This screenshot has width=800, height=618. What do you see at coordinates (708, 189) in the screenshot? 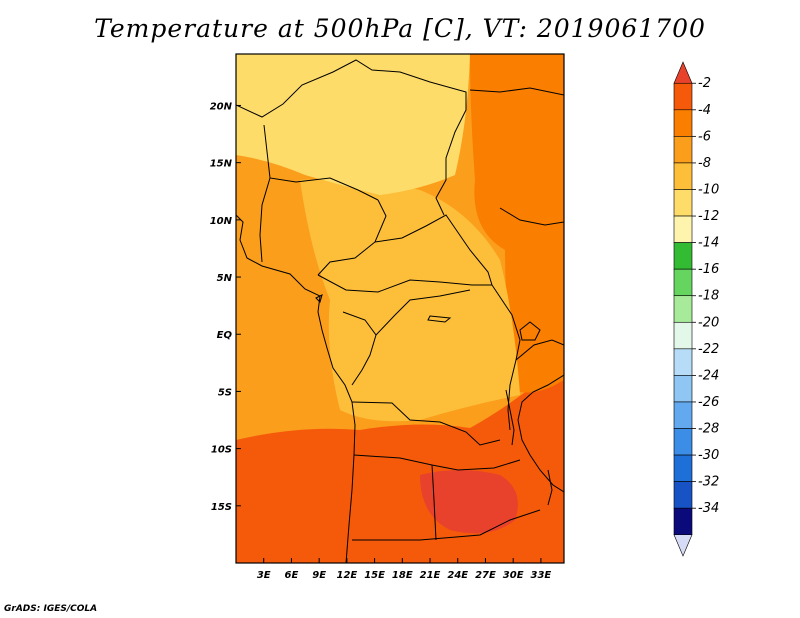
I see `colorbar-label: -10` at bounding box center [708, 189].